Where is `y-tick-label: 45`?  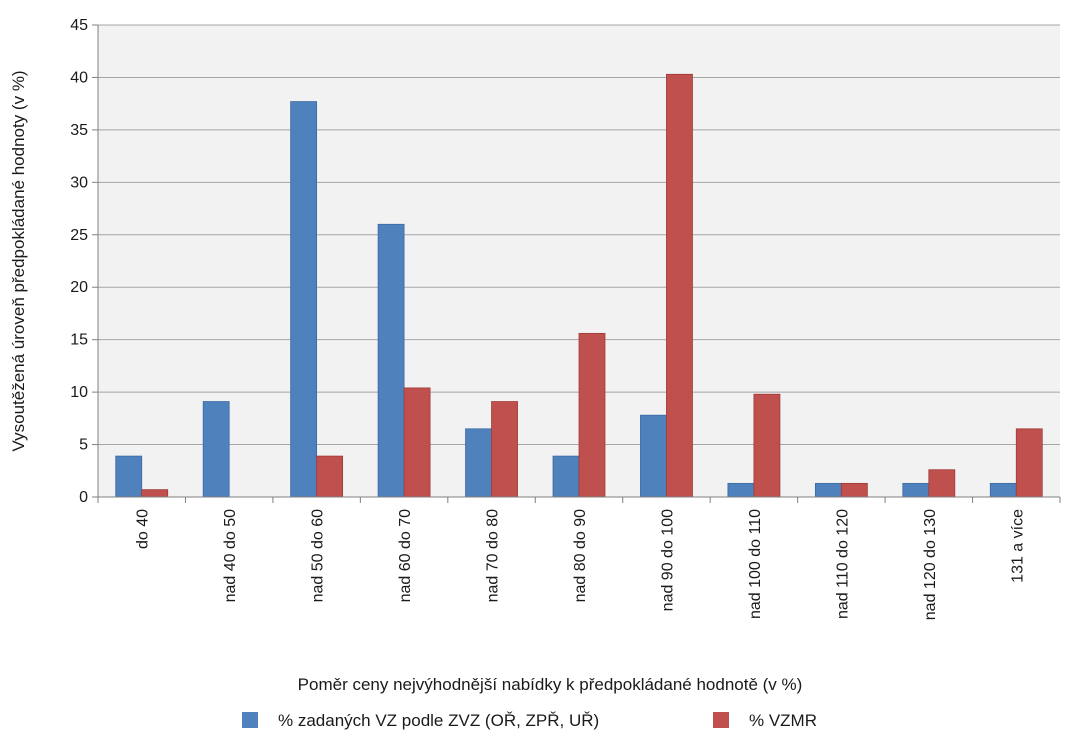 y-tick-label: 45 is located at coordinates (79, 25).